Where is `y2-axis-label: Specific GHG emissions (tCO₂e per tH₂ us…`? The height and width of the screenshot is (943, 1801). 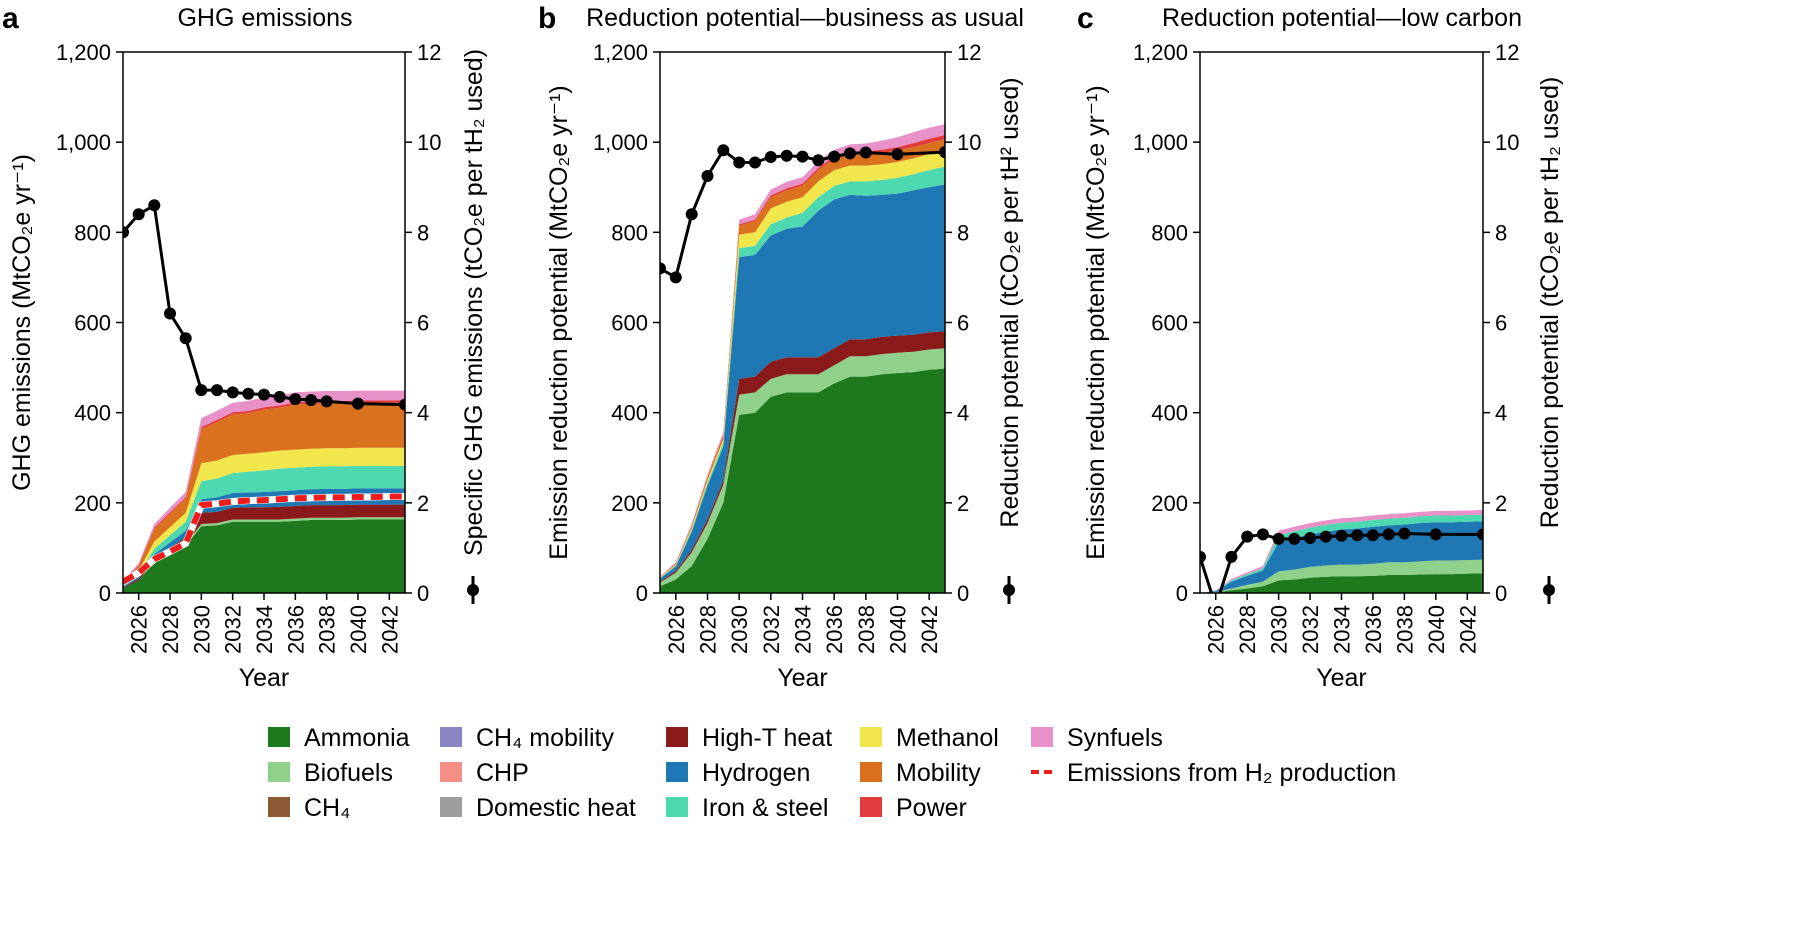 y2-axis-label: Specific GHG emissions (tCO₂e per tH₂ us… is located at coordinates (474, 302).